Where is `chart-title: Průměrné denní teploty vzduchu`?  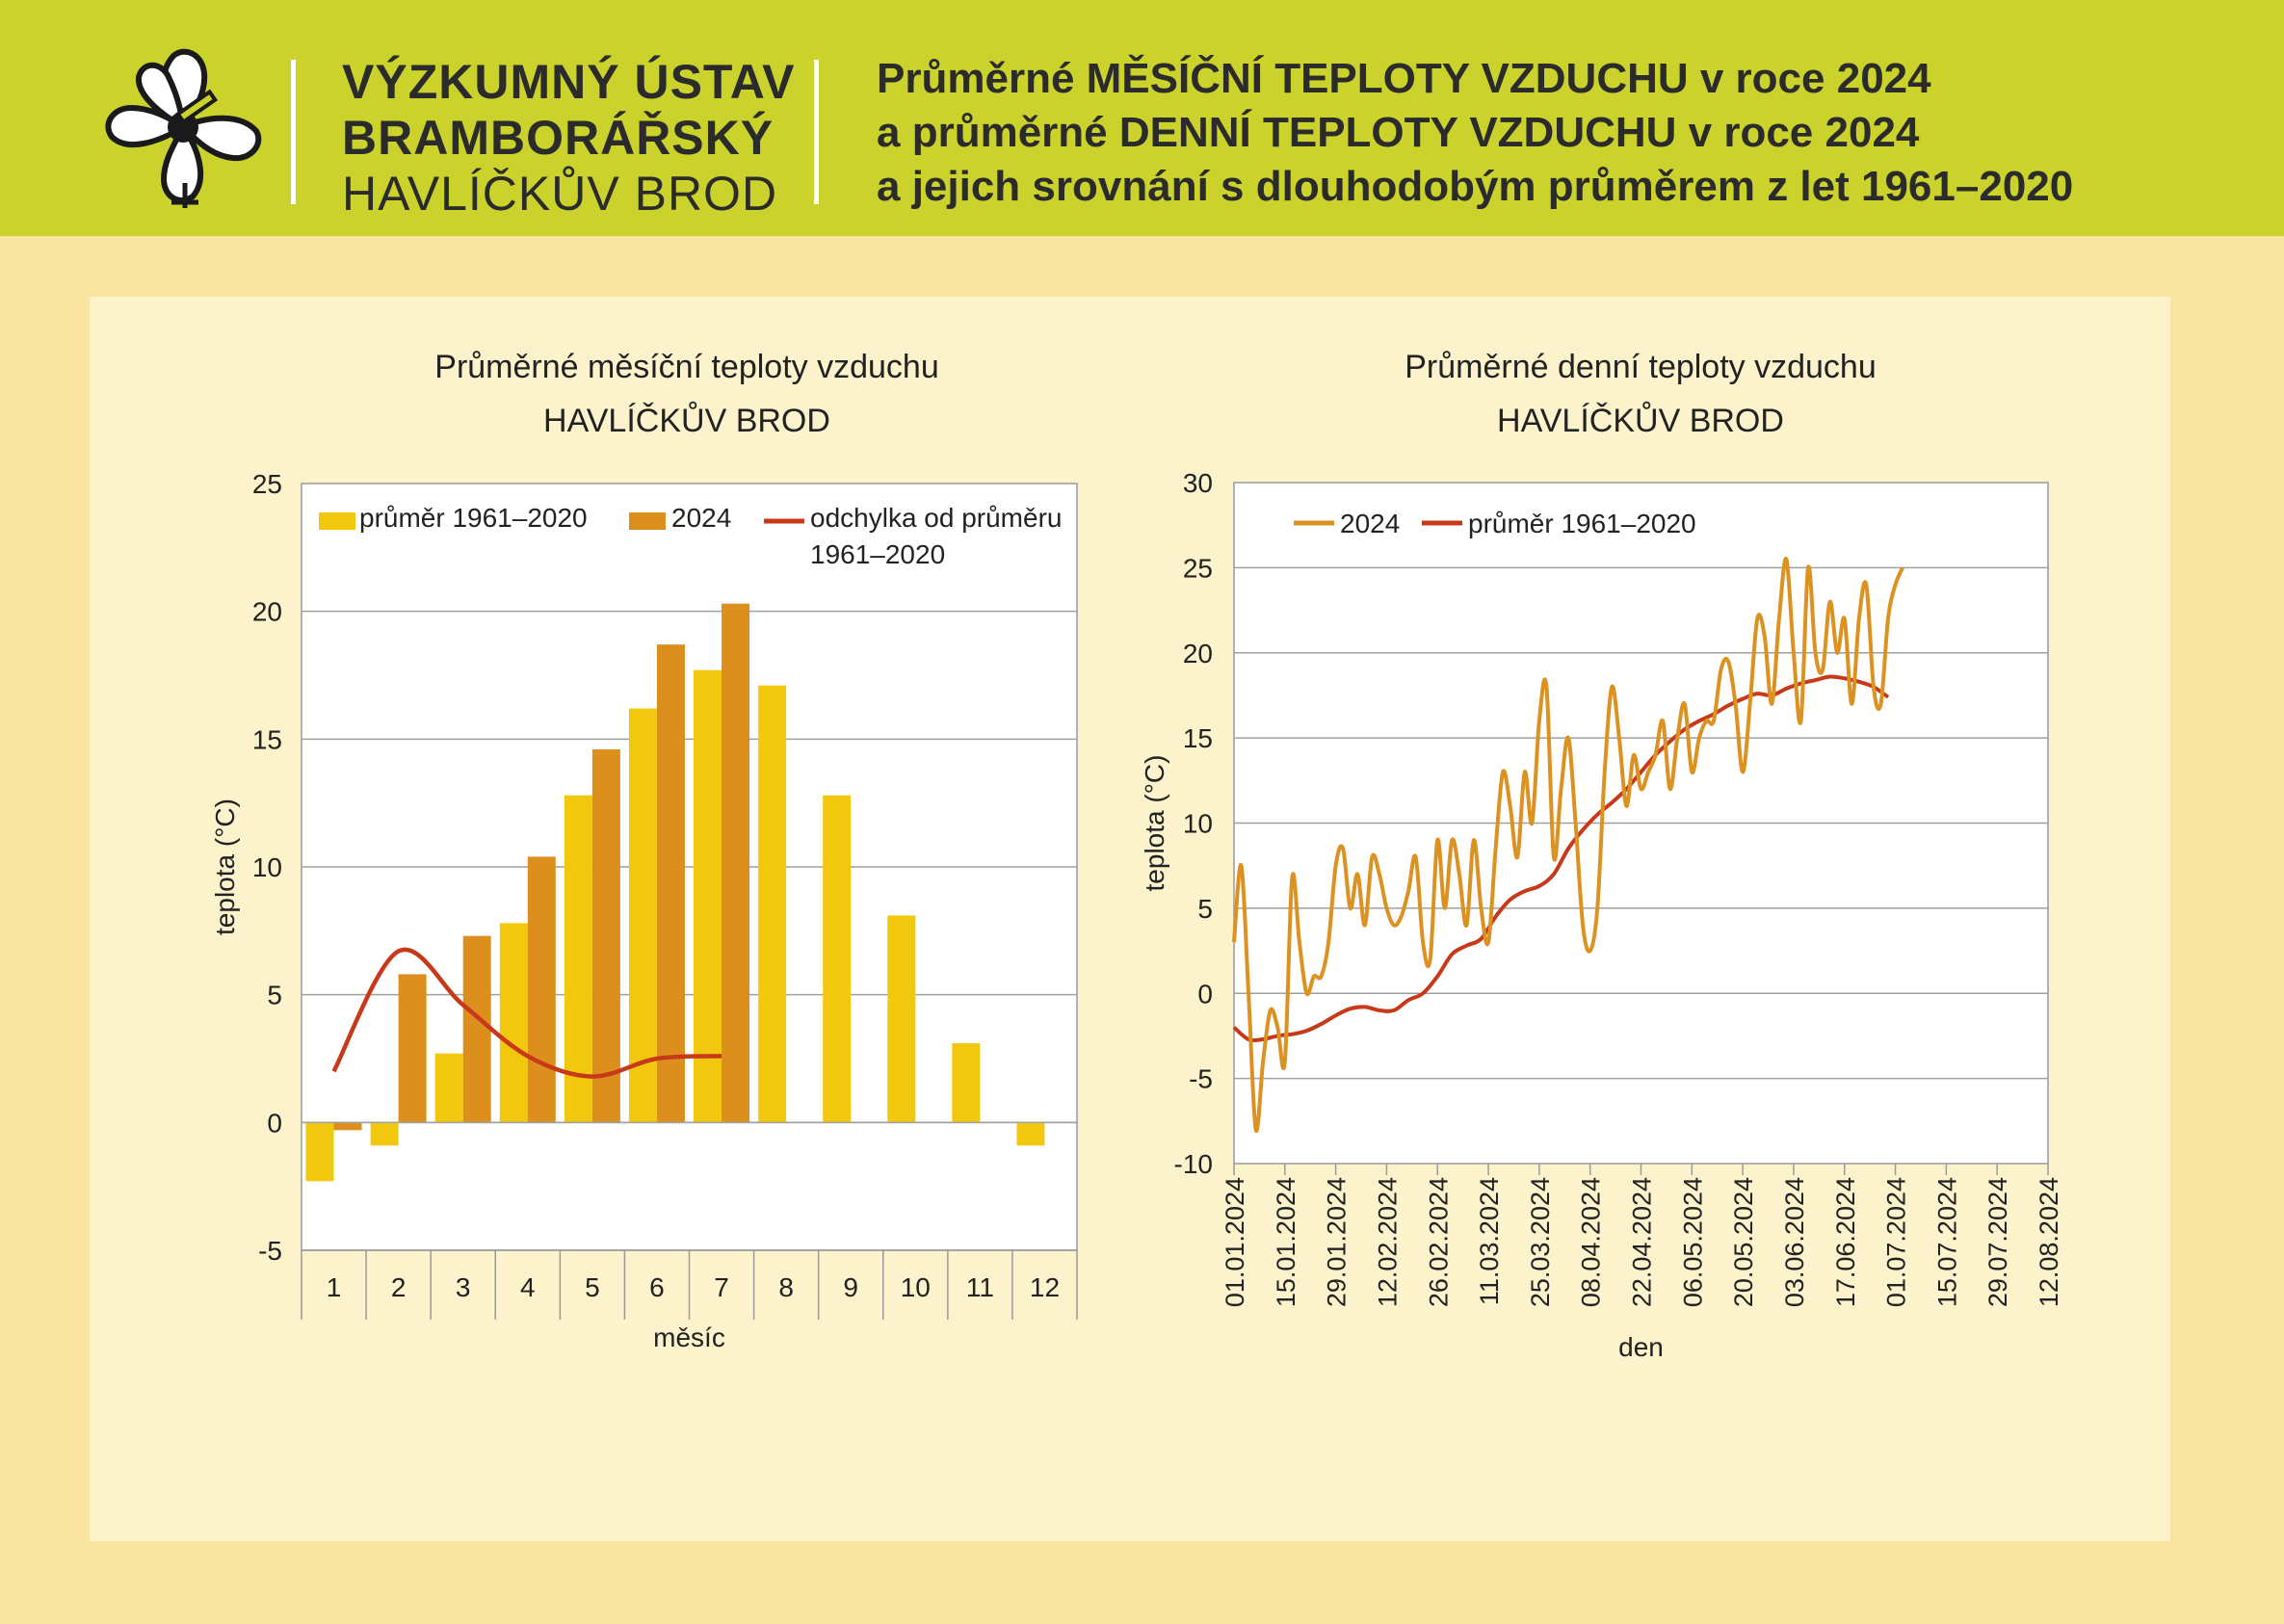 chart-title: Průměrné denní teploty vzduchu is located at coordinates (1641, 367).